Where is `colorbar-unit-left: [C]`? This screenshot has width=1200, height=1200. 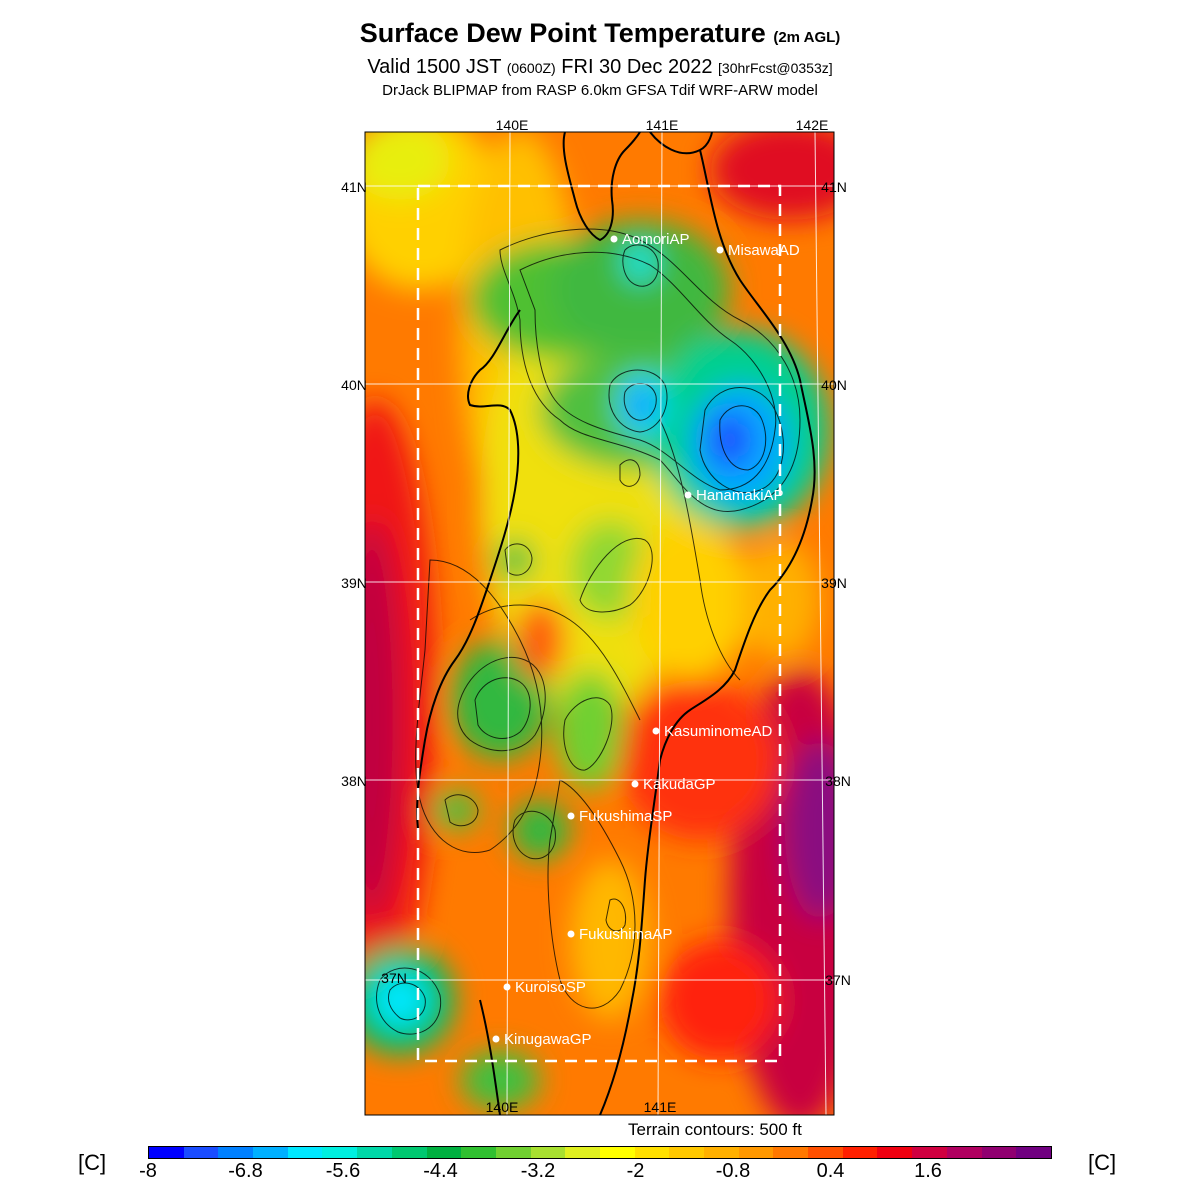 colorbar-unit-left: [C] is located at coordinates (92, 1162).